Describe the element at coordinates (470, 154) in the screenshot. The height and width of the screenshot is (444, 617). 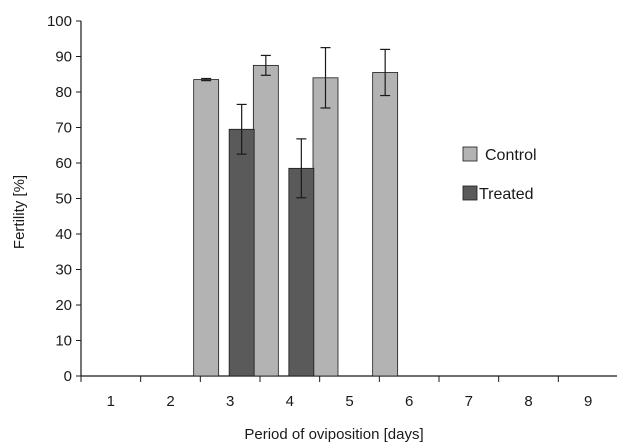
I see `legend-swatch-control` at that location.